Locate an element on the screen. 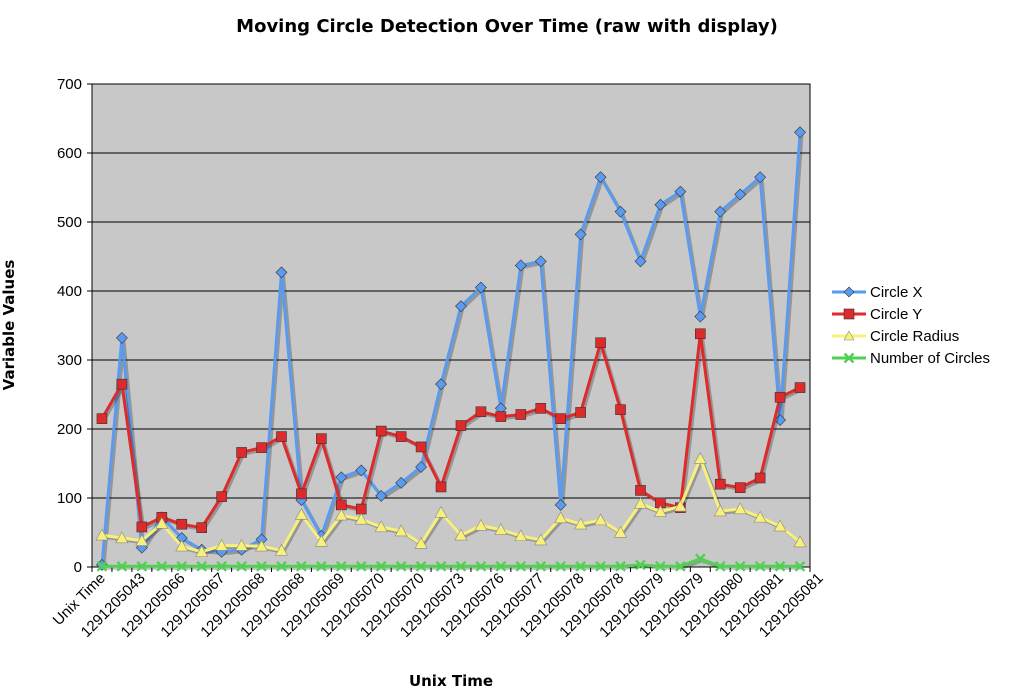 The height and width of the screenshot is (699, 1027). y-tick-label: 200 is located at coordinates (69, 429).